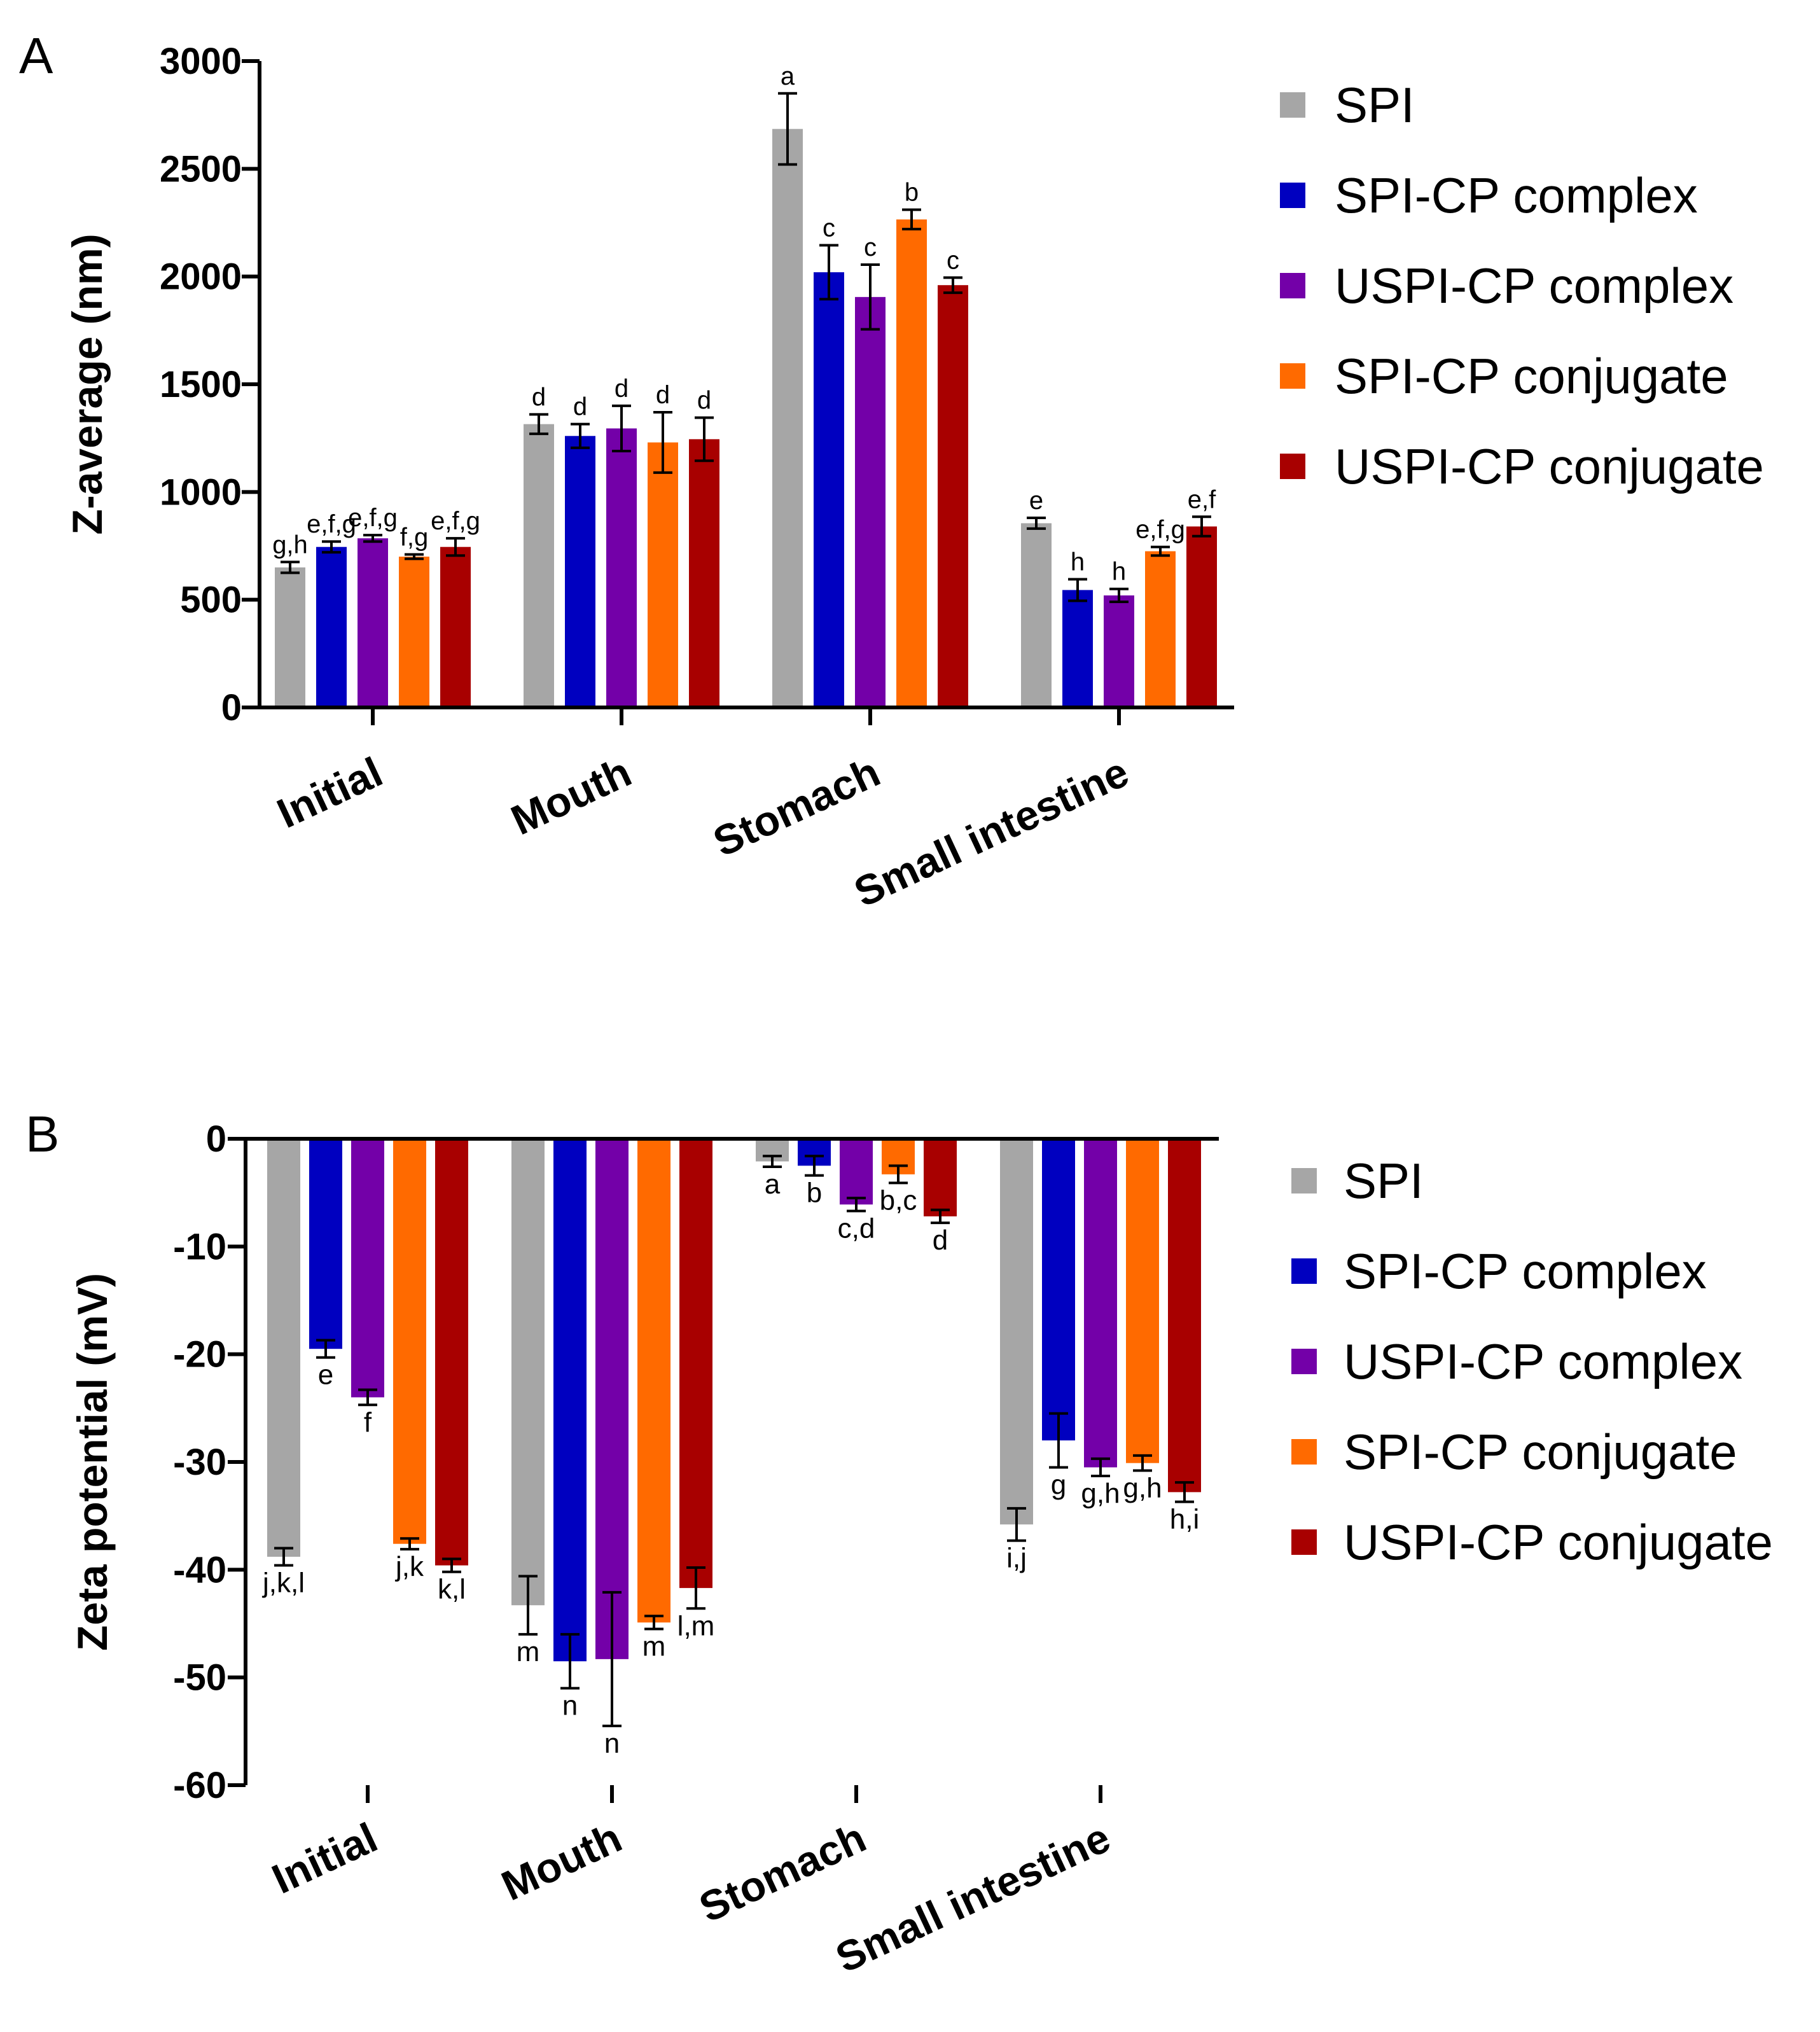 The height and width of the screenshot is (2032, 1820). Describe the element at coordinates (199, 1678) in the screenshot. I see `y-tick-label: -50` at that location.